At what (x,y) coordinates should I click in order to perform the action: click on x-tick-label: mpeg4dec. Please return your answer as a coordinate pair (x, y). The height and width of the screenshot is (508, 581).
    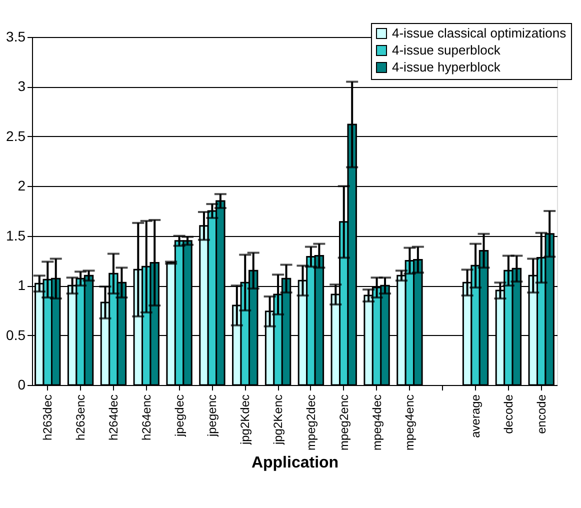
    Looking at the image, I should click on (377, 422).